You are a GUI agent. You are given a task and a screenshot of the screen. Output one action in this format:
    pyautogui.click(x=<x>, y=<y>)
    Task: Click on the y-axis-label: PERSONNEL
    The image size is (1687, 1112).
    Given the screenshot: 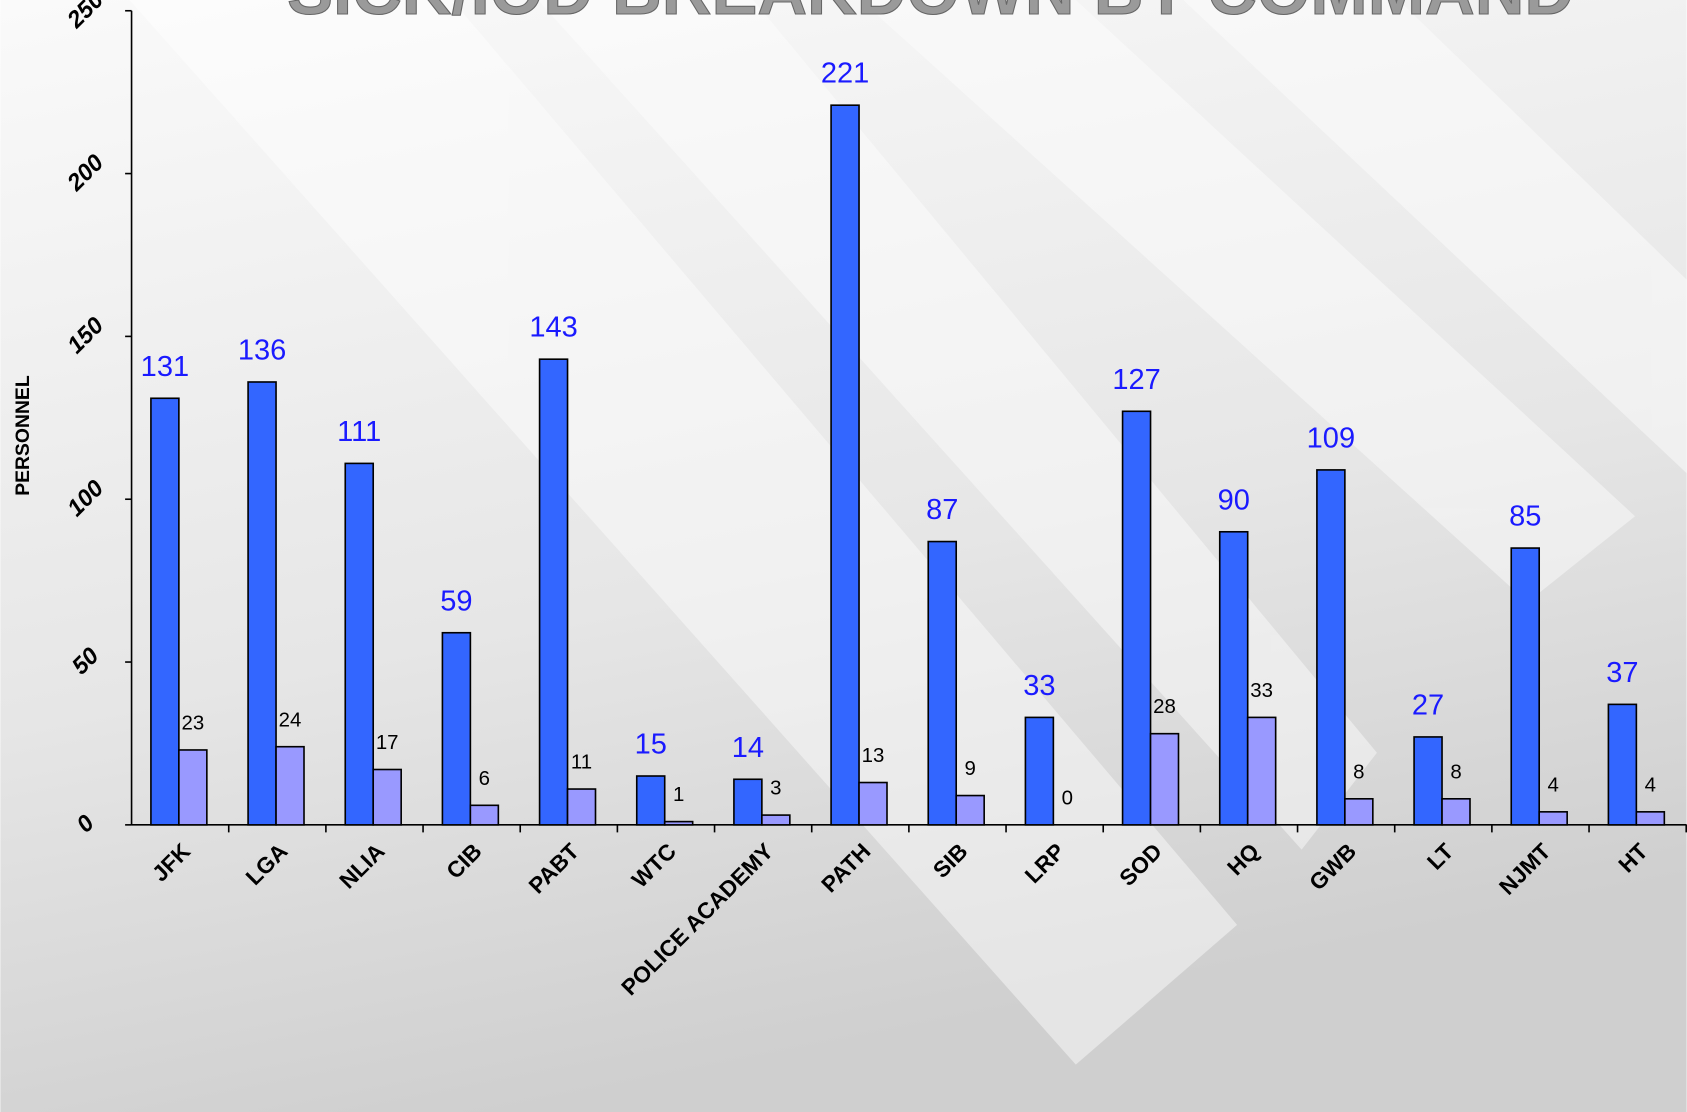 What is the action you would take?
    pyautogui.click(x=23, y=435)
    